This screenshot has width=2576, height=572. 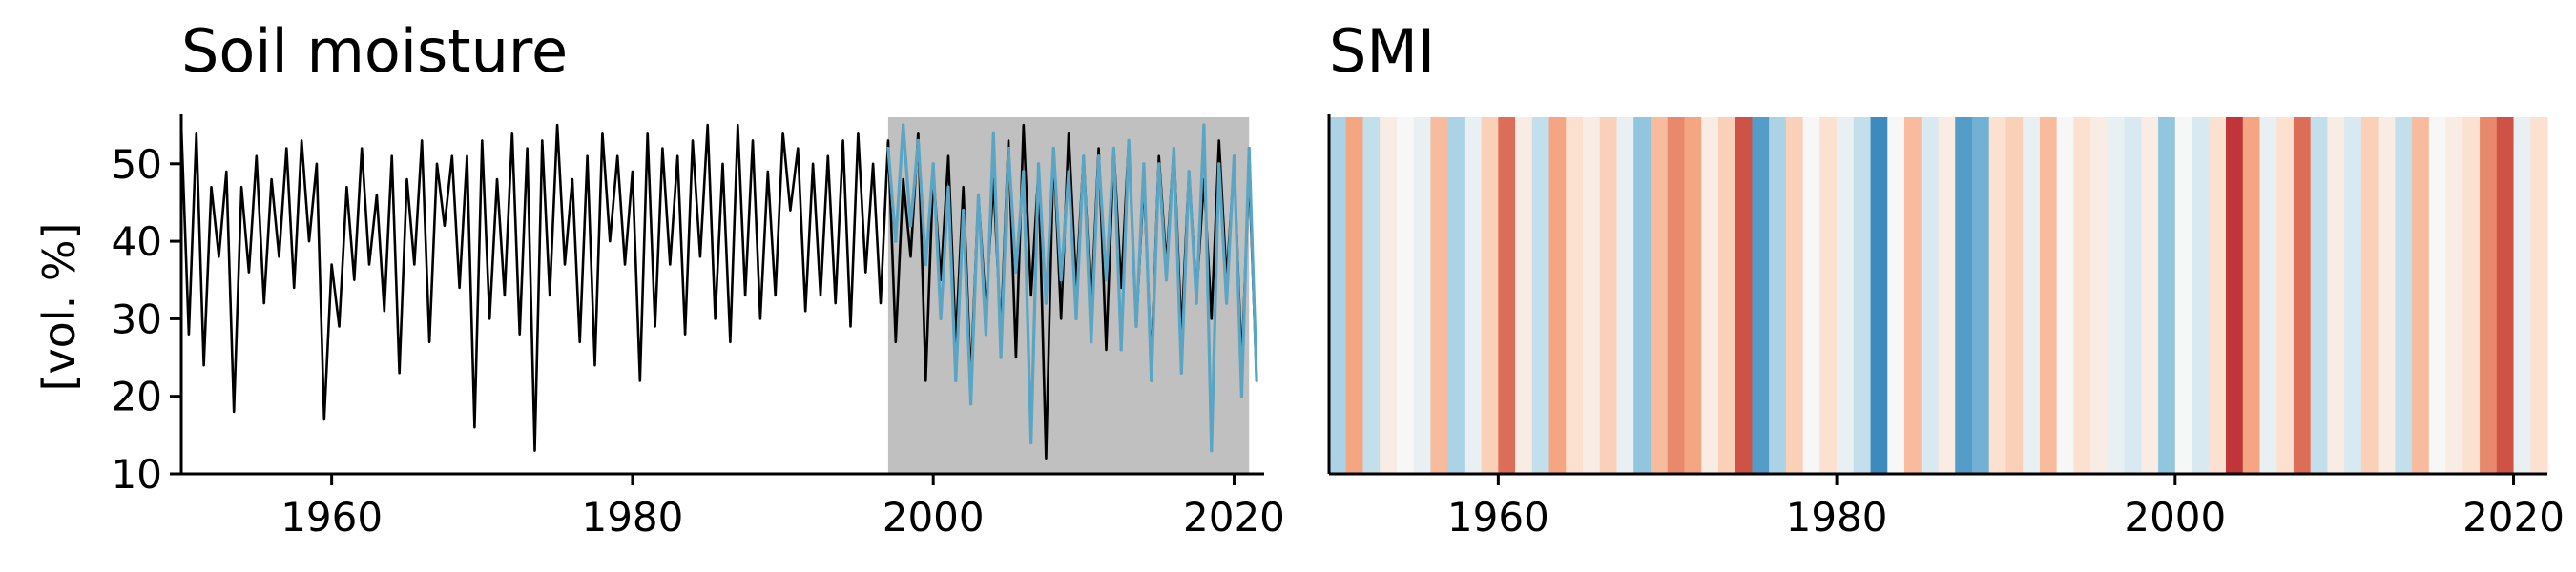 What do you see at coordinates (1837, 517) in the screenshot?
I see `x-tick-label: 1980` at bounding box center [1837, 517].